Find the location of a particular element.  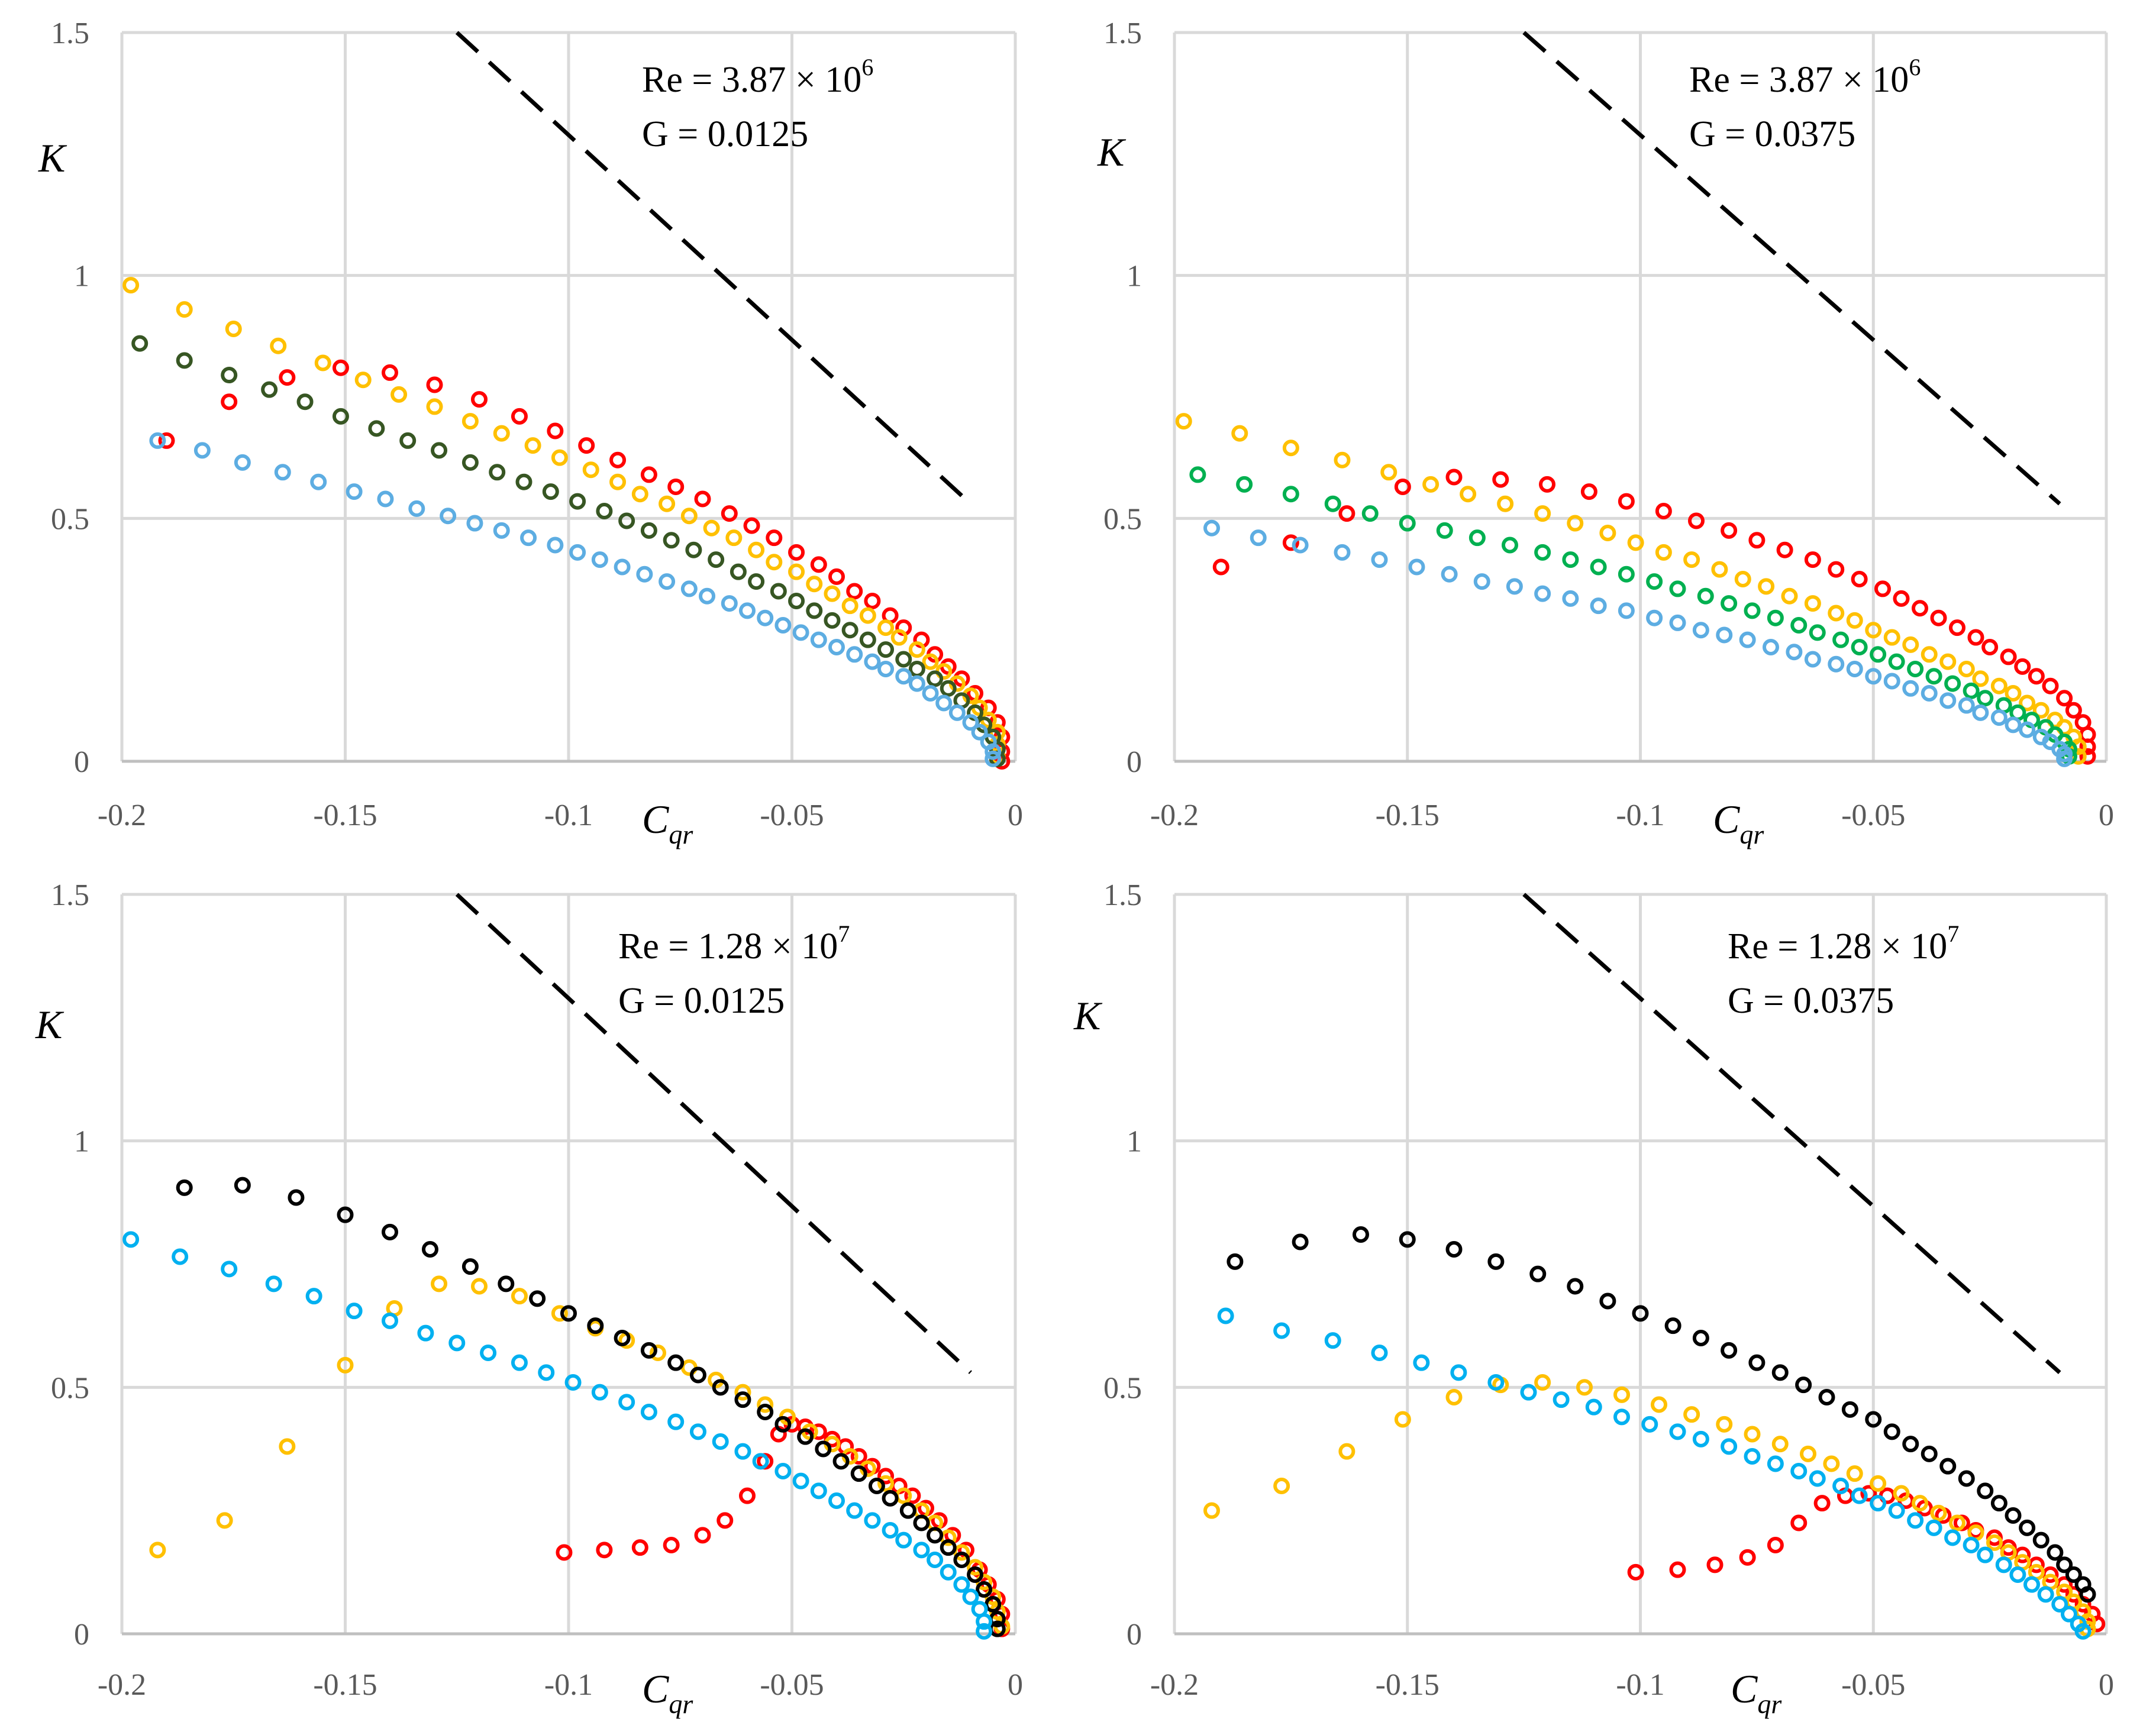

series-red is located at coordinates (1654, 616).